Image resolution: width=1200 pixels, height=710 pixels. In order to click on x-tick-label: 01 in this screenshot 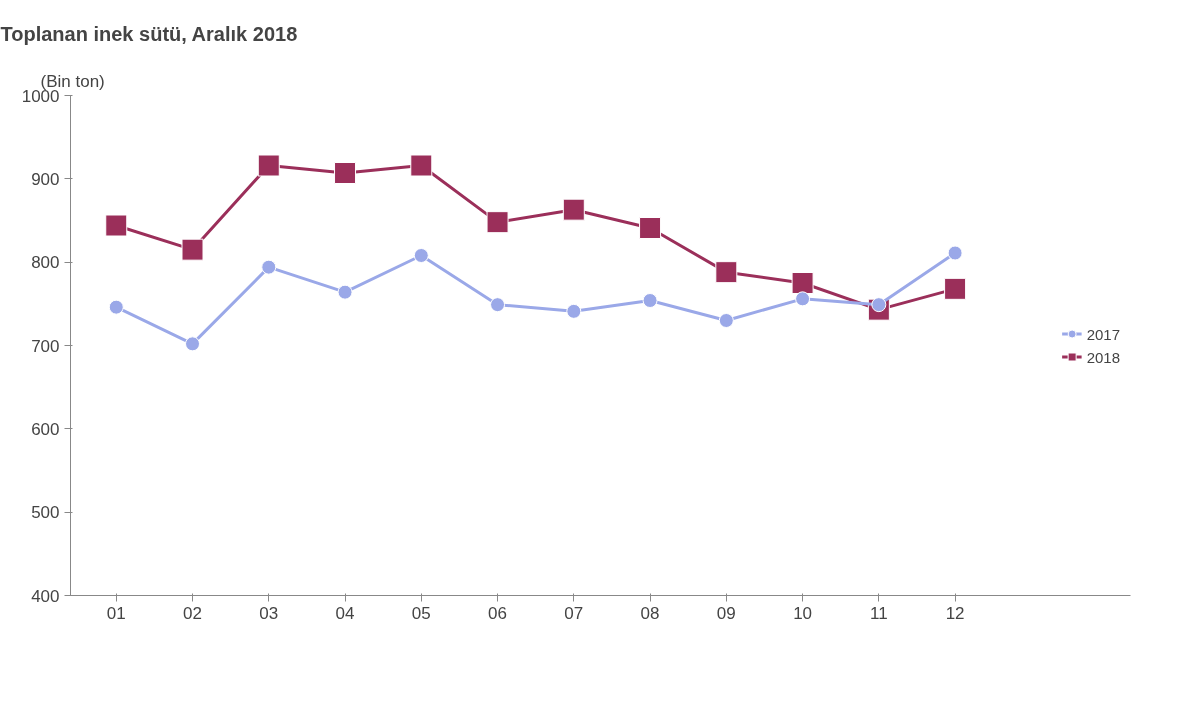, I will do `click(116, 613)`.